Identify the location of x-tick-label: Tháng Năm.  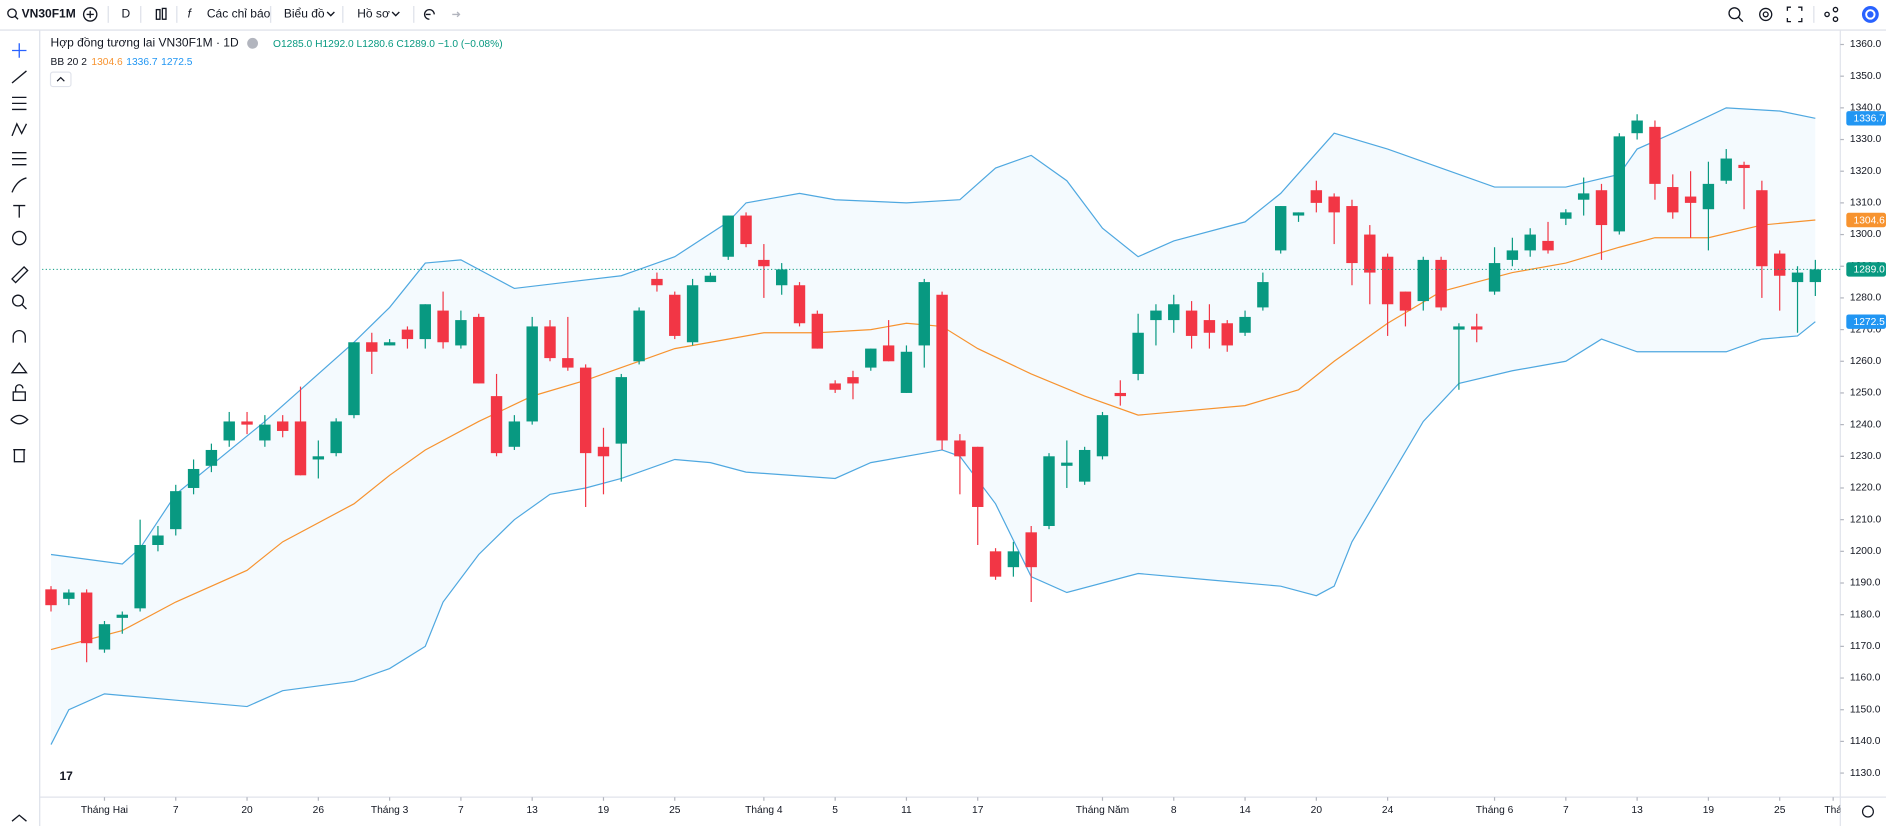
(1102, 810).